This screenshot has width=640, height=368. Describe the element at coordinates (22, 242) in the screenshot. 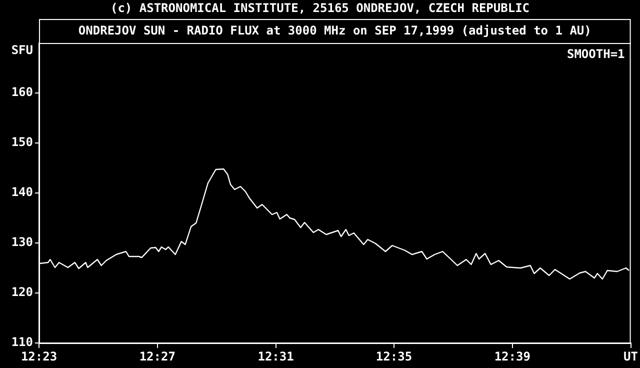

I see `y-tick-label: 130` at that location.